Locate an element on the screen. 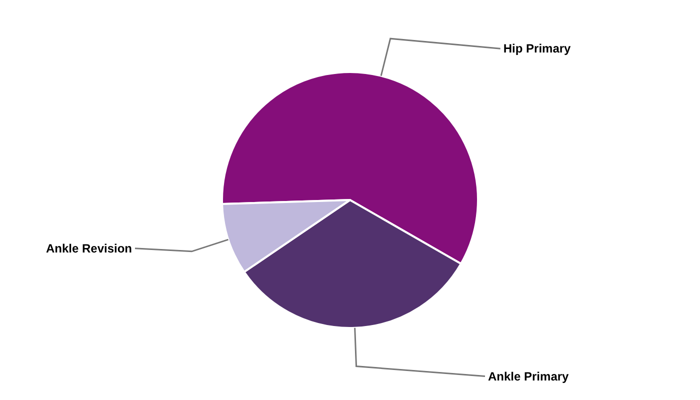  slice-label: Ankle Revision is located at coordinates (89, 248).